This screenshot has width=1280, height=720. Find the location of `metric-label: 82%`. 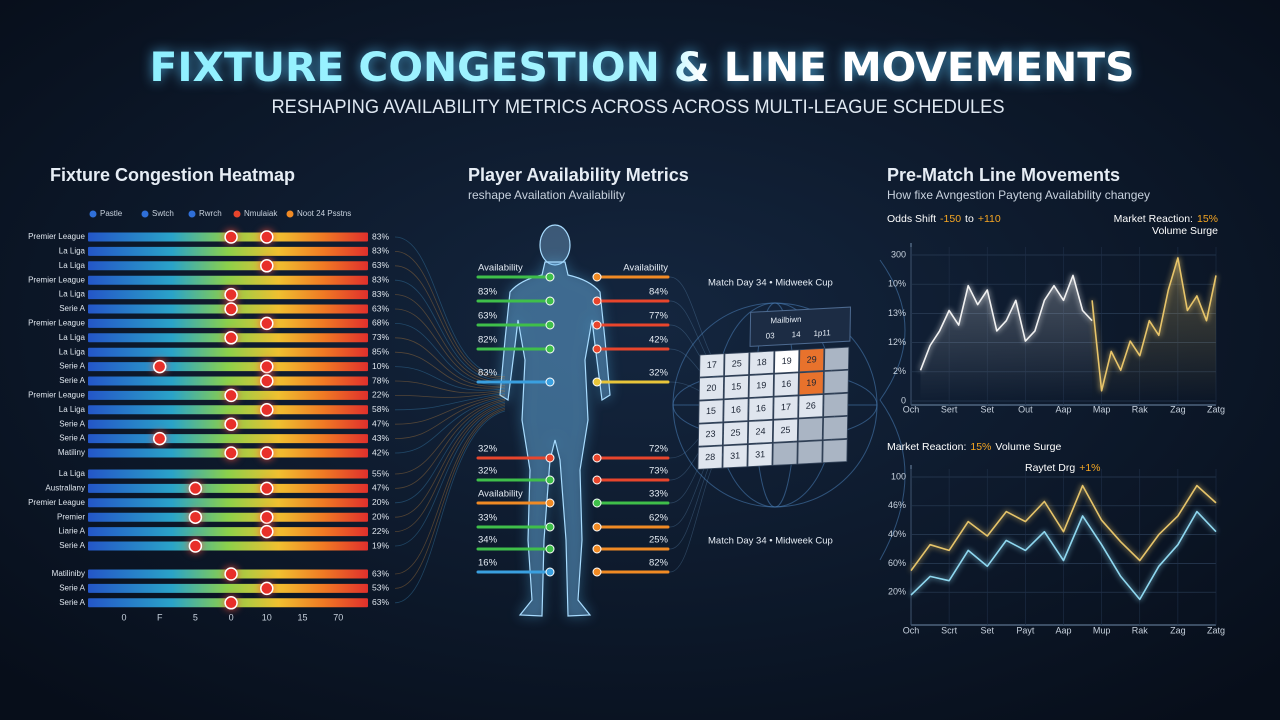

metric-label: 82% is located at coordinates (488, 340).